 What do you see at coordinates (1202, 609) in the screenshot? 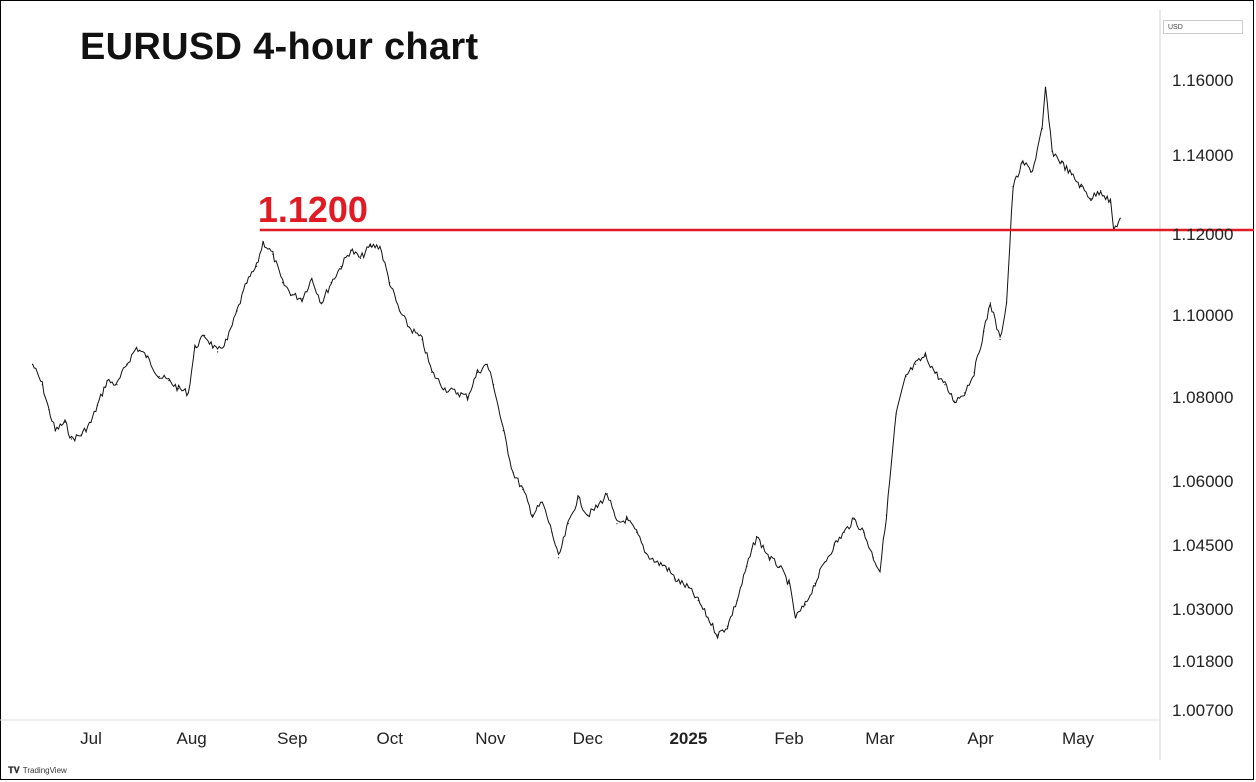
I see `y-tick-label: 1.03000` at bounding box center [1202, 609].